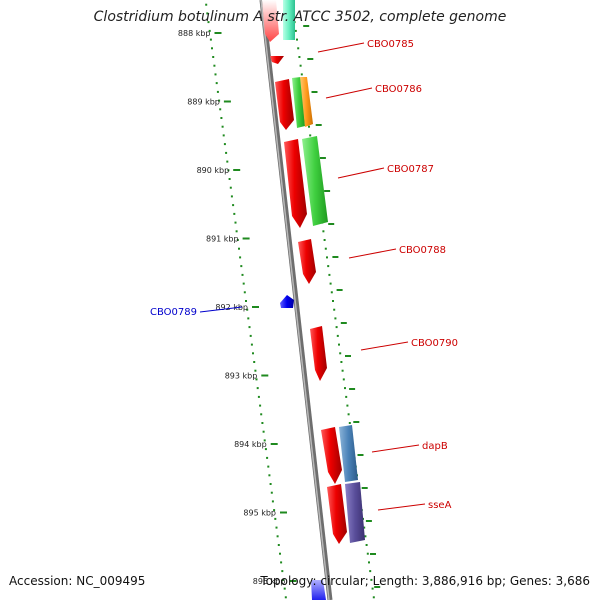 The image size is (600, 600). What do you see at coordinates (435, 446) in the screenshot?
I see `gene-label-dapb: dapB` at bounding box center [435, 446].